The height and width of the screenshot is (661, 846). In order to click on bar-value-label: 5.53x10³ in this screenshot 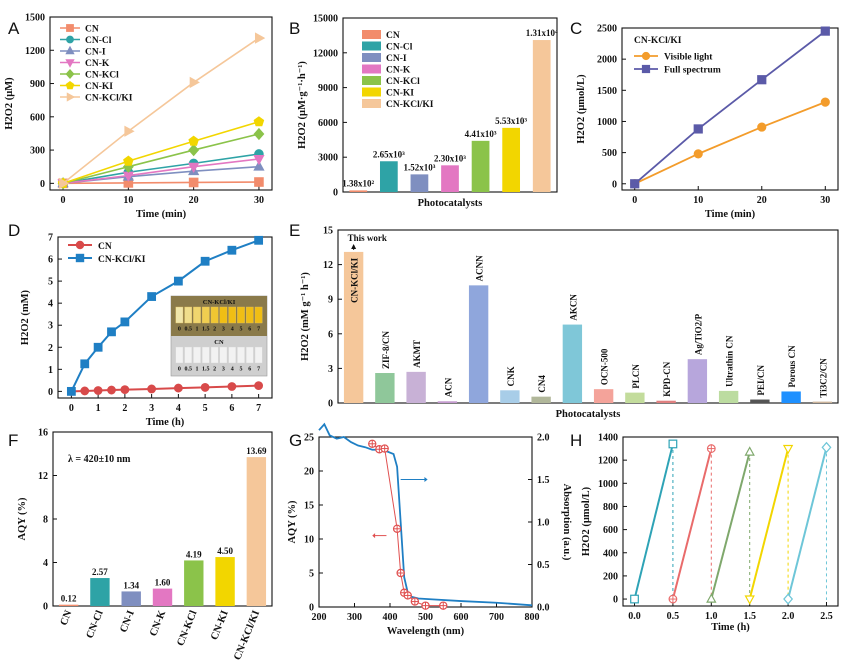, I will do `click(511, 121)`.